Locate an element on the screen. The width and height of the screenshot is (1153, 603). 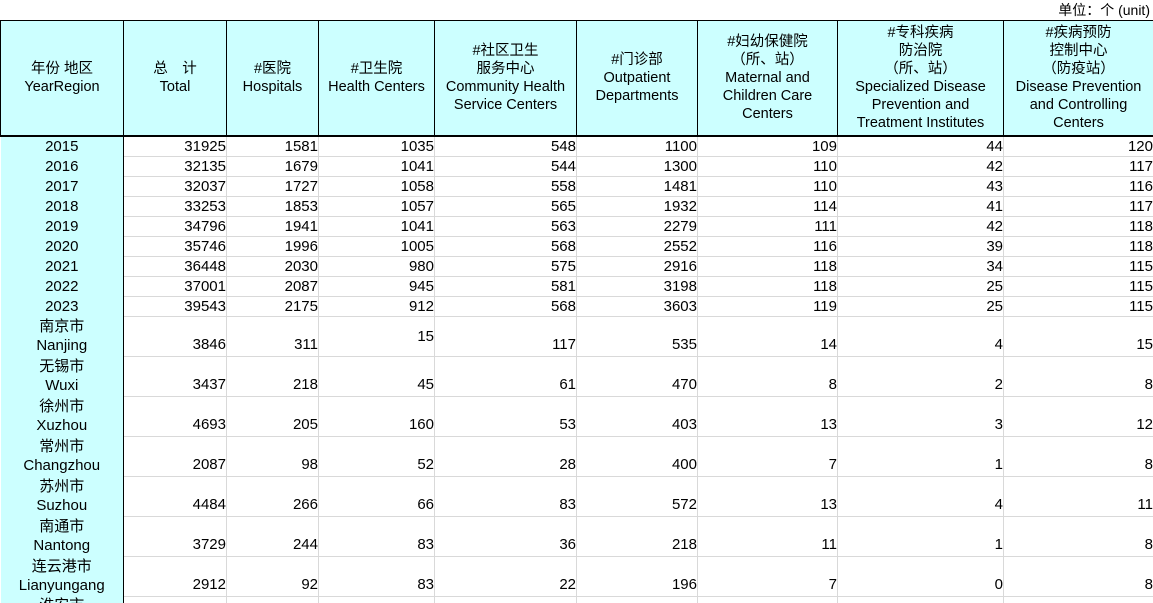
cell-lianyungang-health_centers: 83 is located at coordinates (376, 576).